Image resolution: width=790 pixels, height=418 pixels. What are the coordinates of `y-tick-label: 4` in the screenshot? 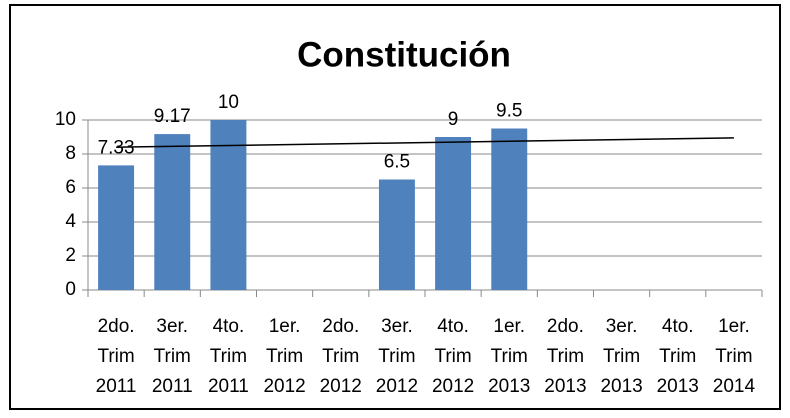 It's located at (70, 221).